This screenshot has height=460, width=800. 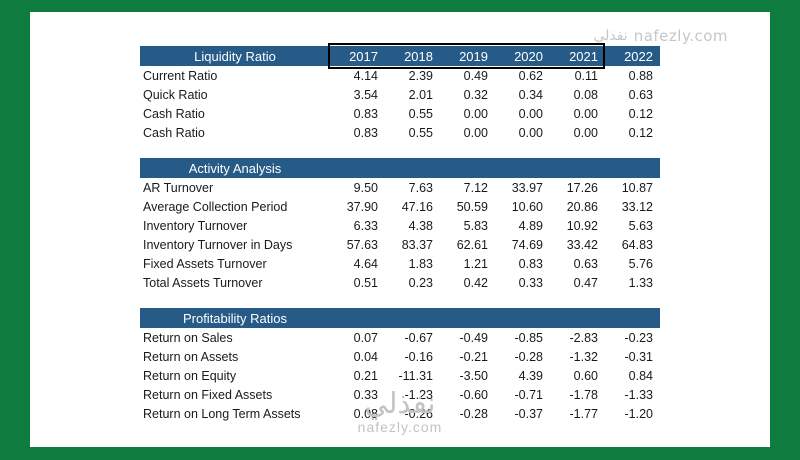 What do you see at coordinates (585, 282) in the screenshot?
I see `value-cell: 0.47` at bounding box center [585, 282].